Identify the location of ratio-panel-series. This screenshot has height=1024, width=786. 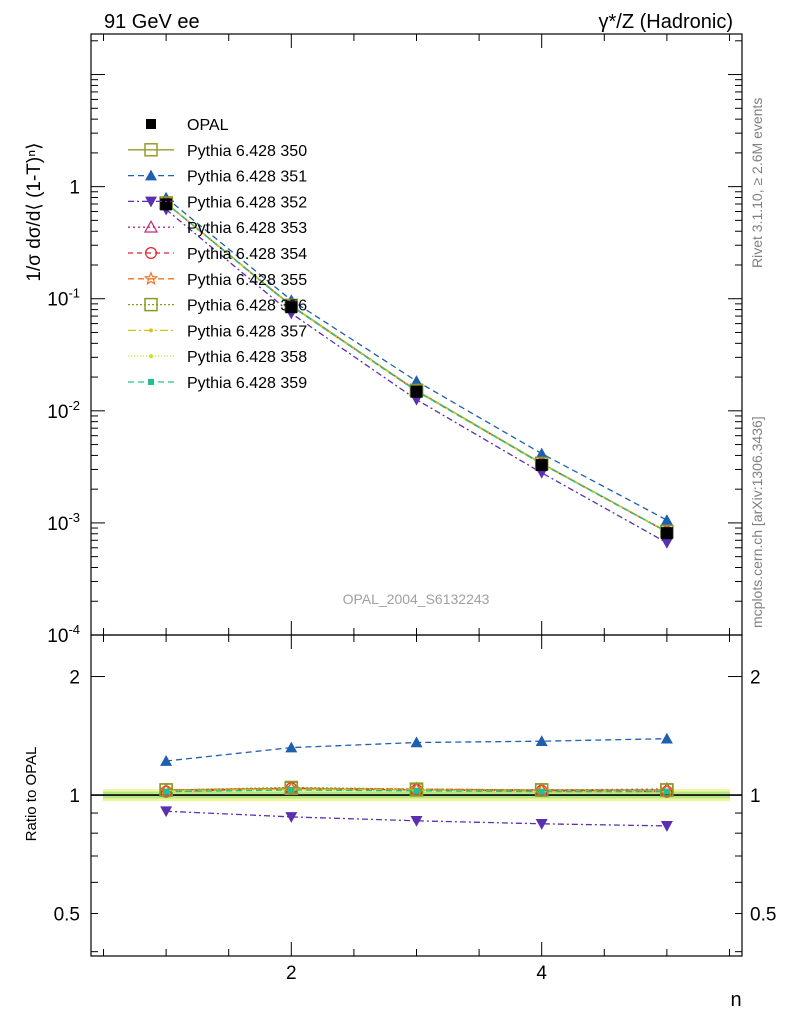
(416, 782).